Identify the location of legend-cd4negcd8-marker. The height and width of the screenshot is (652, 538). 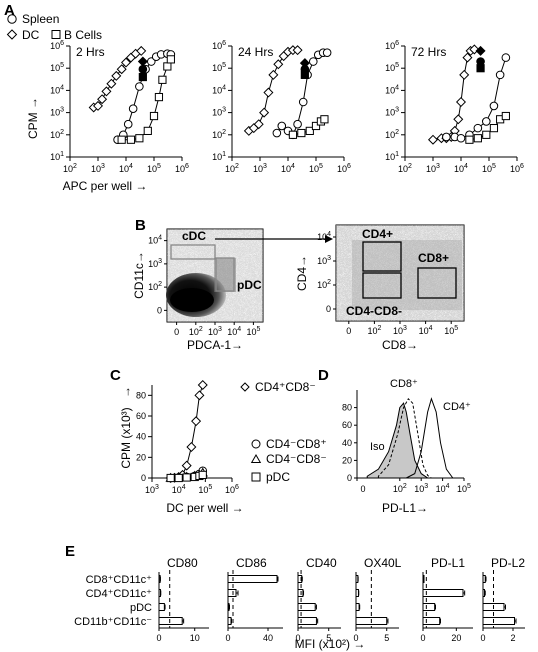
(256, 444).